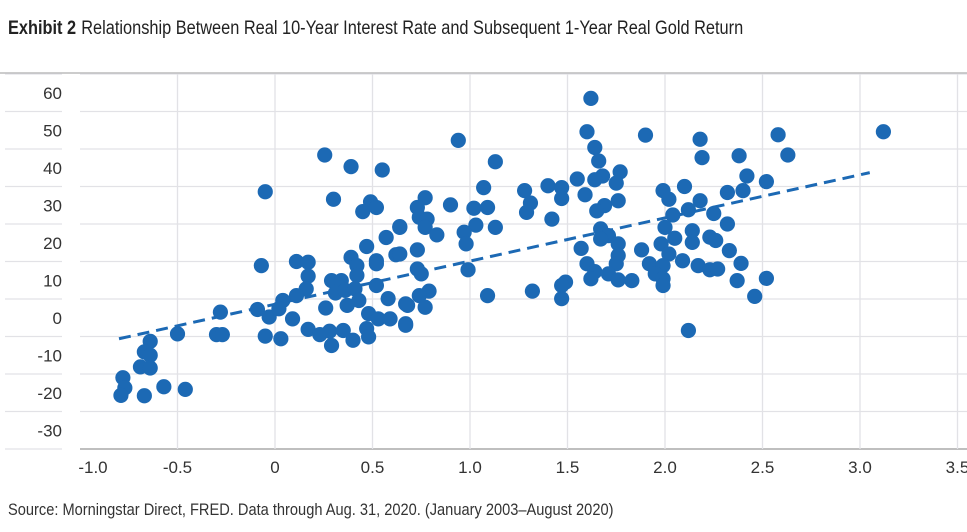 The width and height of the screenshot is (967, 532). What do you see at coordinates (92, 467) in the screenshot?
I see `x-tick-label: -1.0` at bounding box center [92, 467].